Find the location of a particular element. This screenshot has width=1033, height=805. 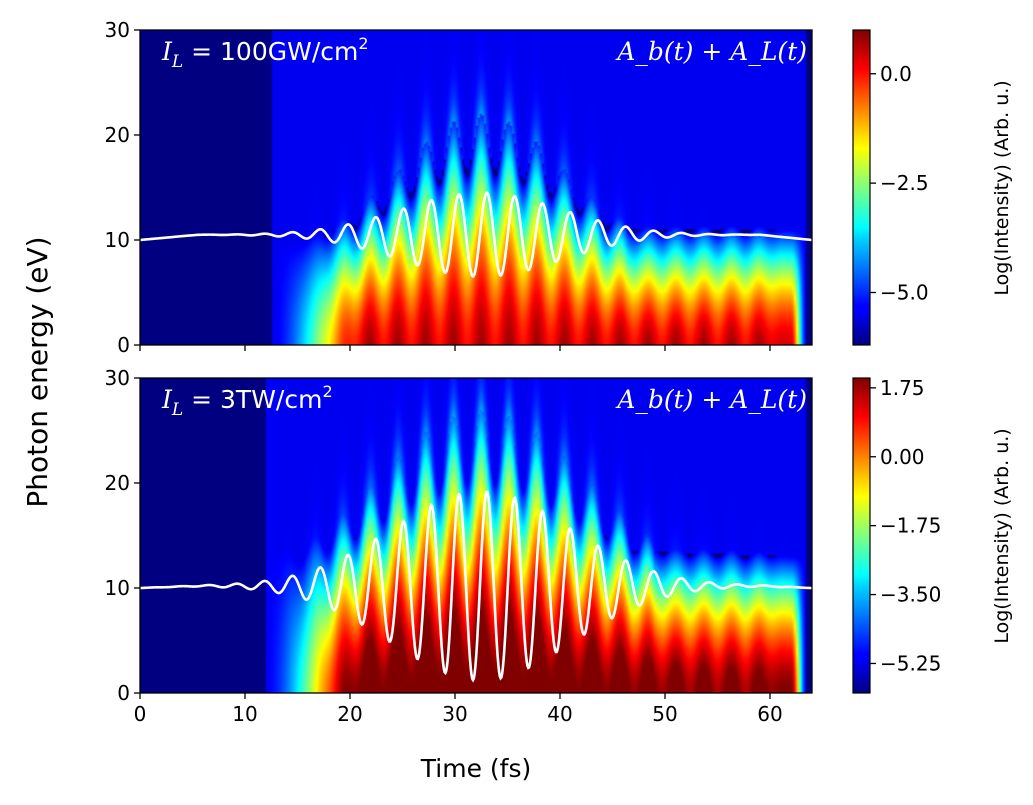

colorbar-tick-label: 1.75 is located at coordinates (902, 388).